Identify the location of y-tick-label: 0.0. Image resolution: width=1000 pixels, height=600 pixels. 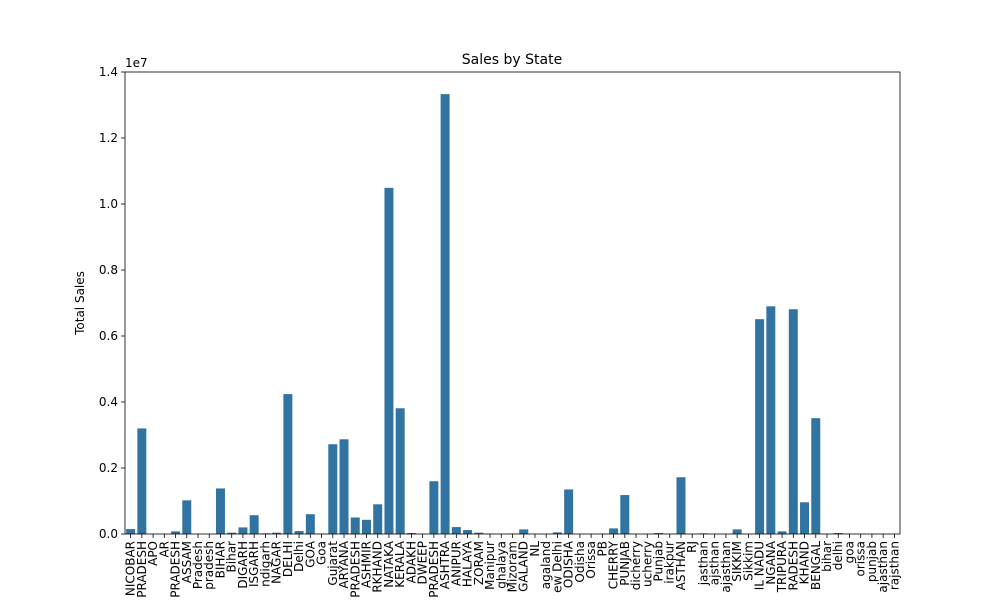
(108, 534).